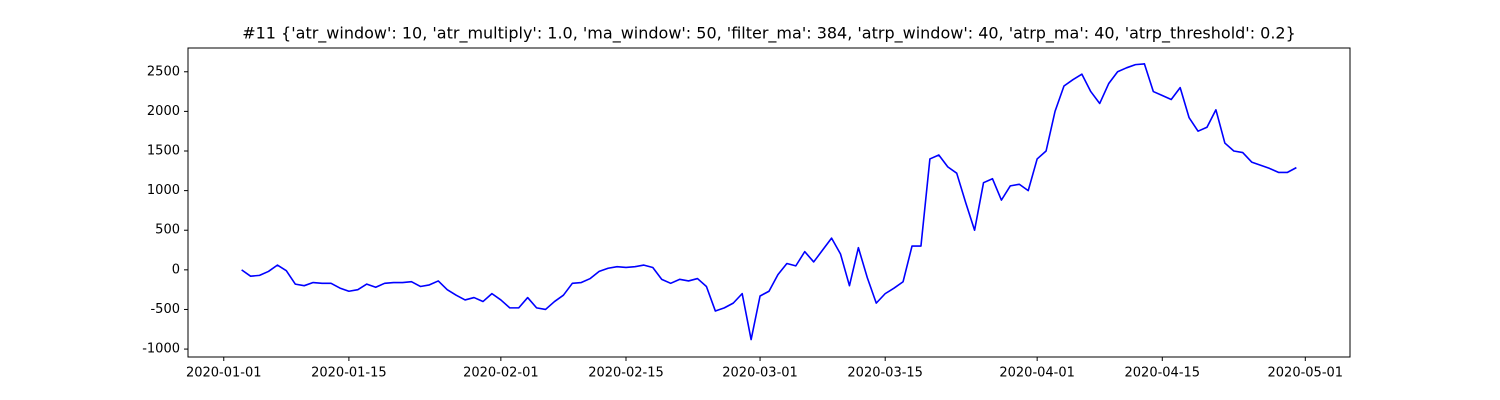  What do you see at coordinates (163, 151) in the screenshot?
I see `y-tick-label: 1500` at bounding box center [163, 151].